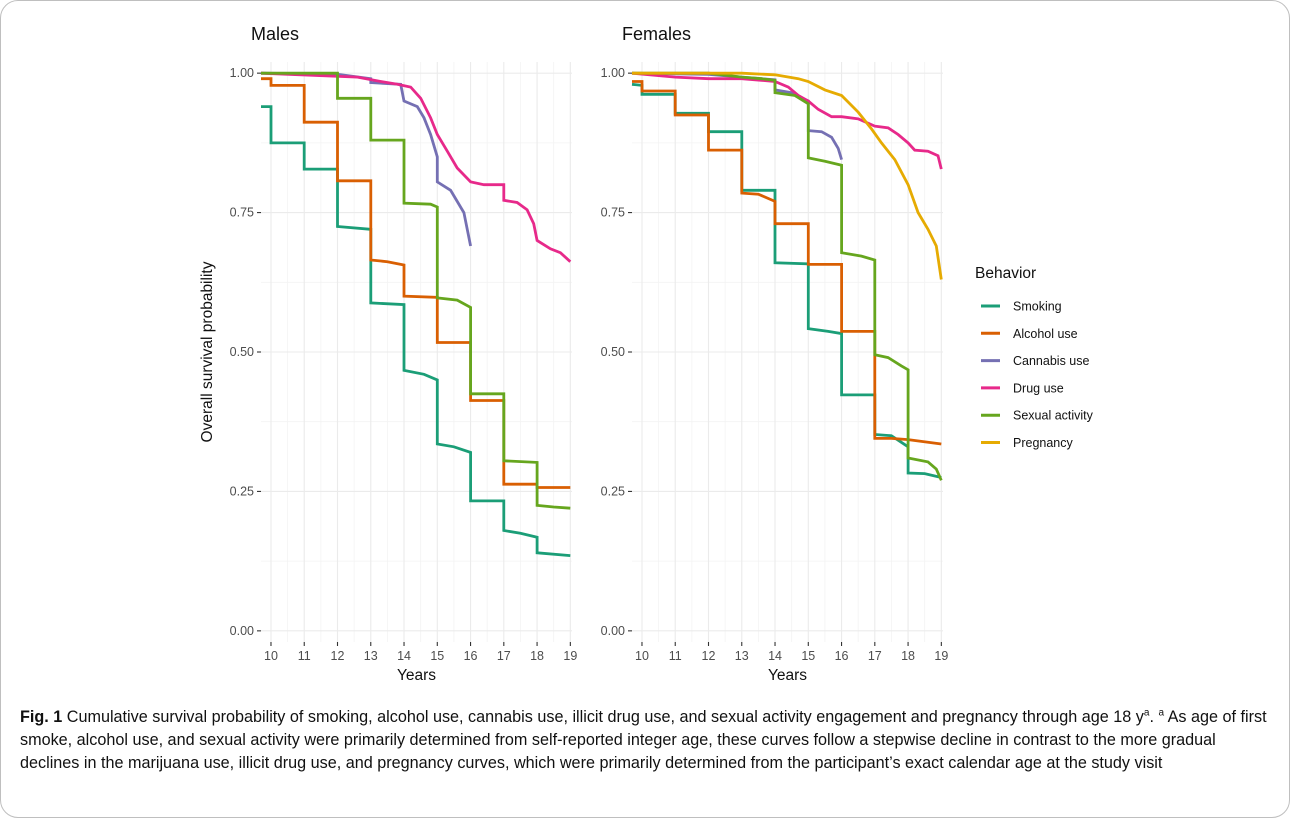 This screenshot has height=820, width=1292. I want to click on series-line-cannabis-use, so click(737, 116).